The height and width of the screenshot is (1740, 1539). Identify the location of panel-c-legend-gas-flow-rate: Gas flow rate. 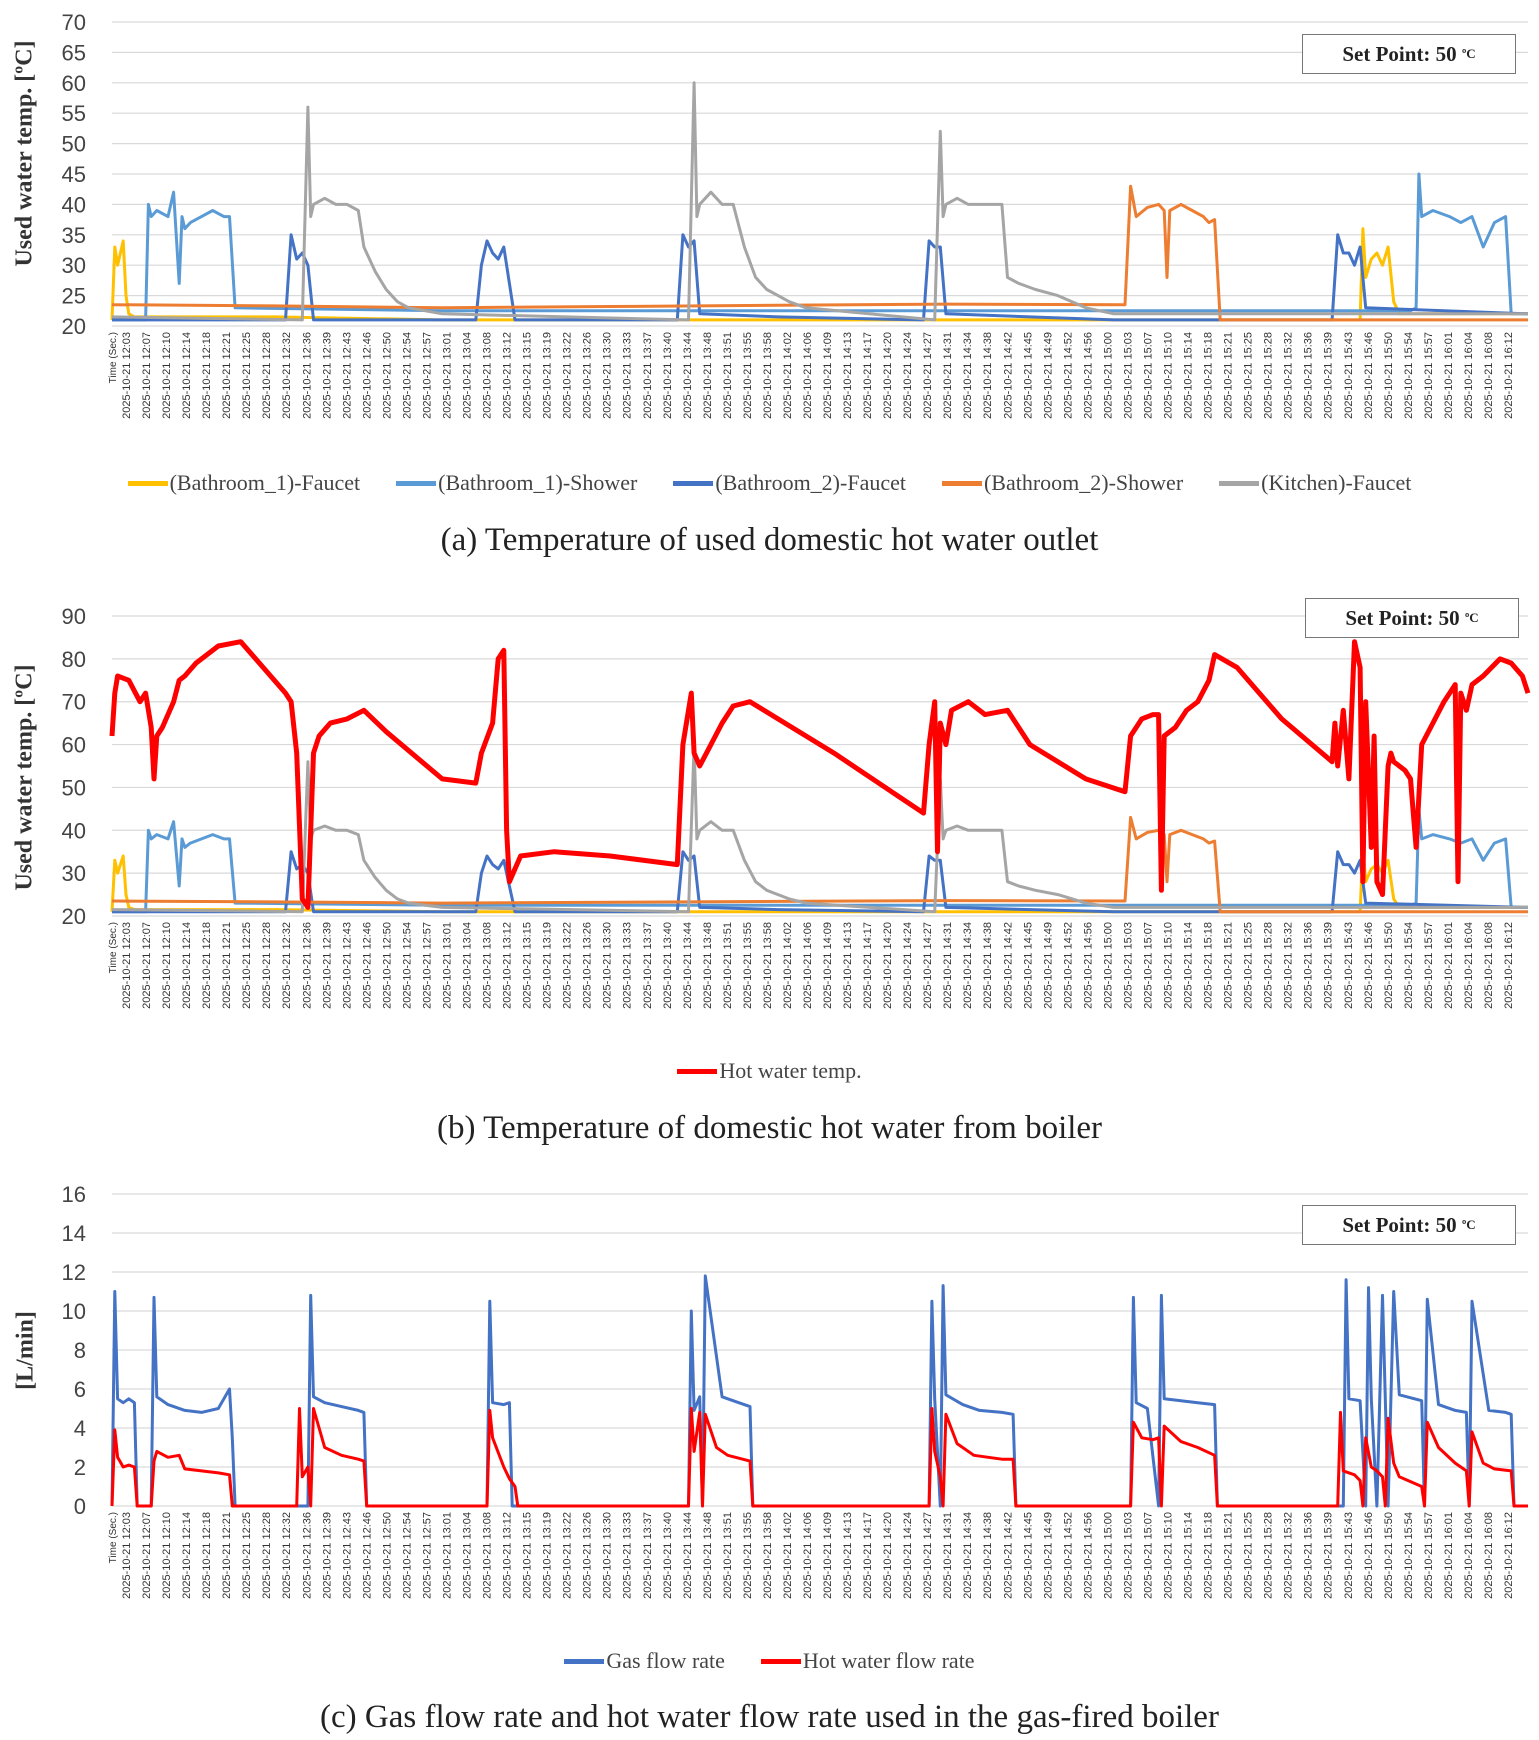
(644, 1661).